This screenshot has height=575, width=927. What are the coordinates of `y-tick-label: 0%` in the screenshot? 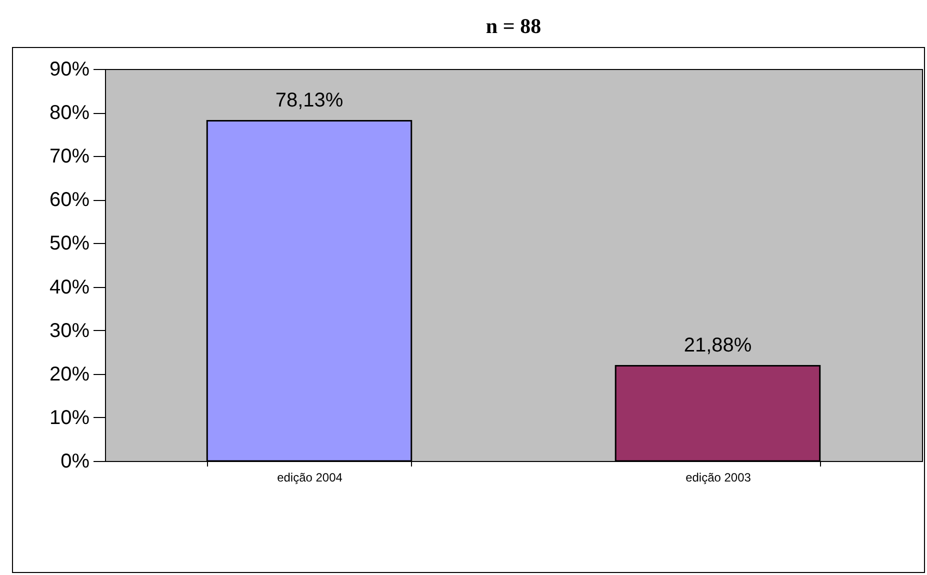 It's located at (75, 461).